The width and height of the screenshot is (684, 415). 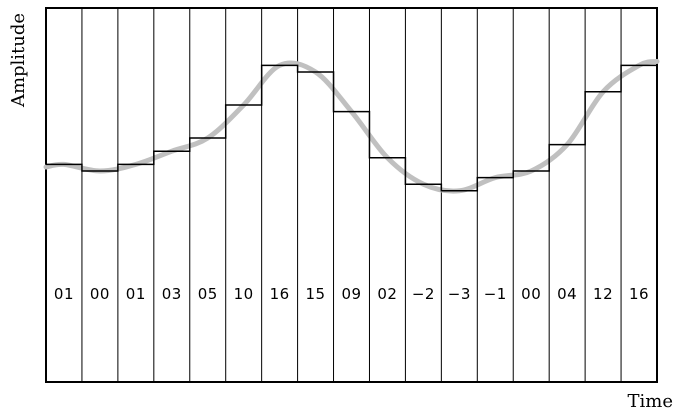 What do you see at coordinates (244, 294) in the screenshot?
I see `sample-value-label: 10` at bounding box center [244, 294].